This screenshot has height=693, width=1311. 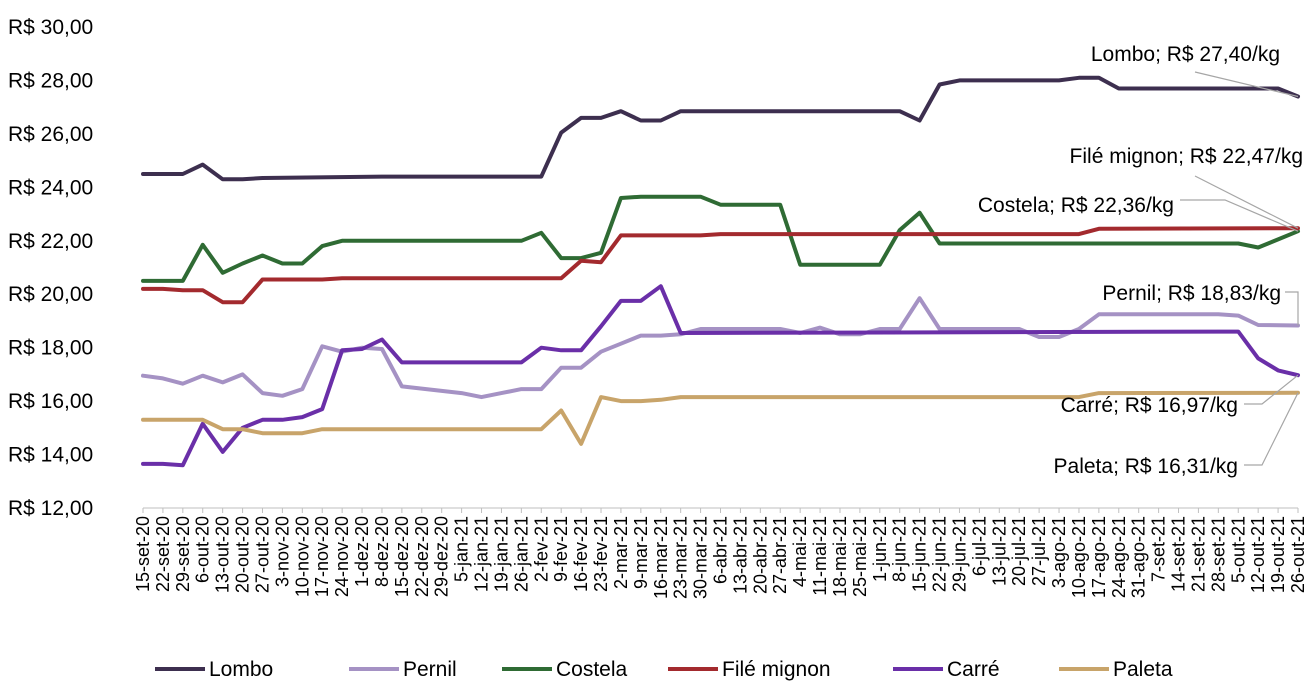 What do you see at coordinates (601, 554) in the screenshot?
I see `x-tick-label: 23-fev-21` at bounding box center [601, 554].